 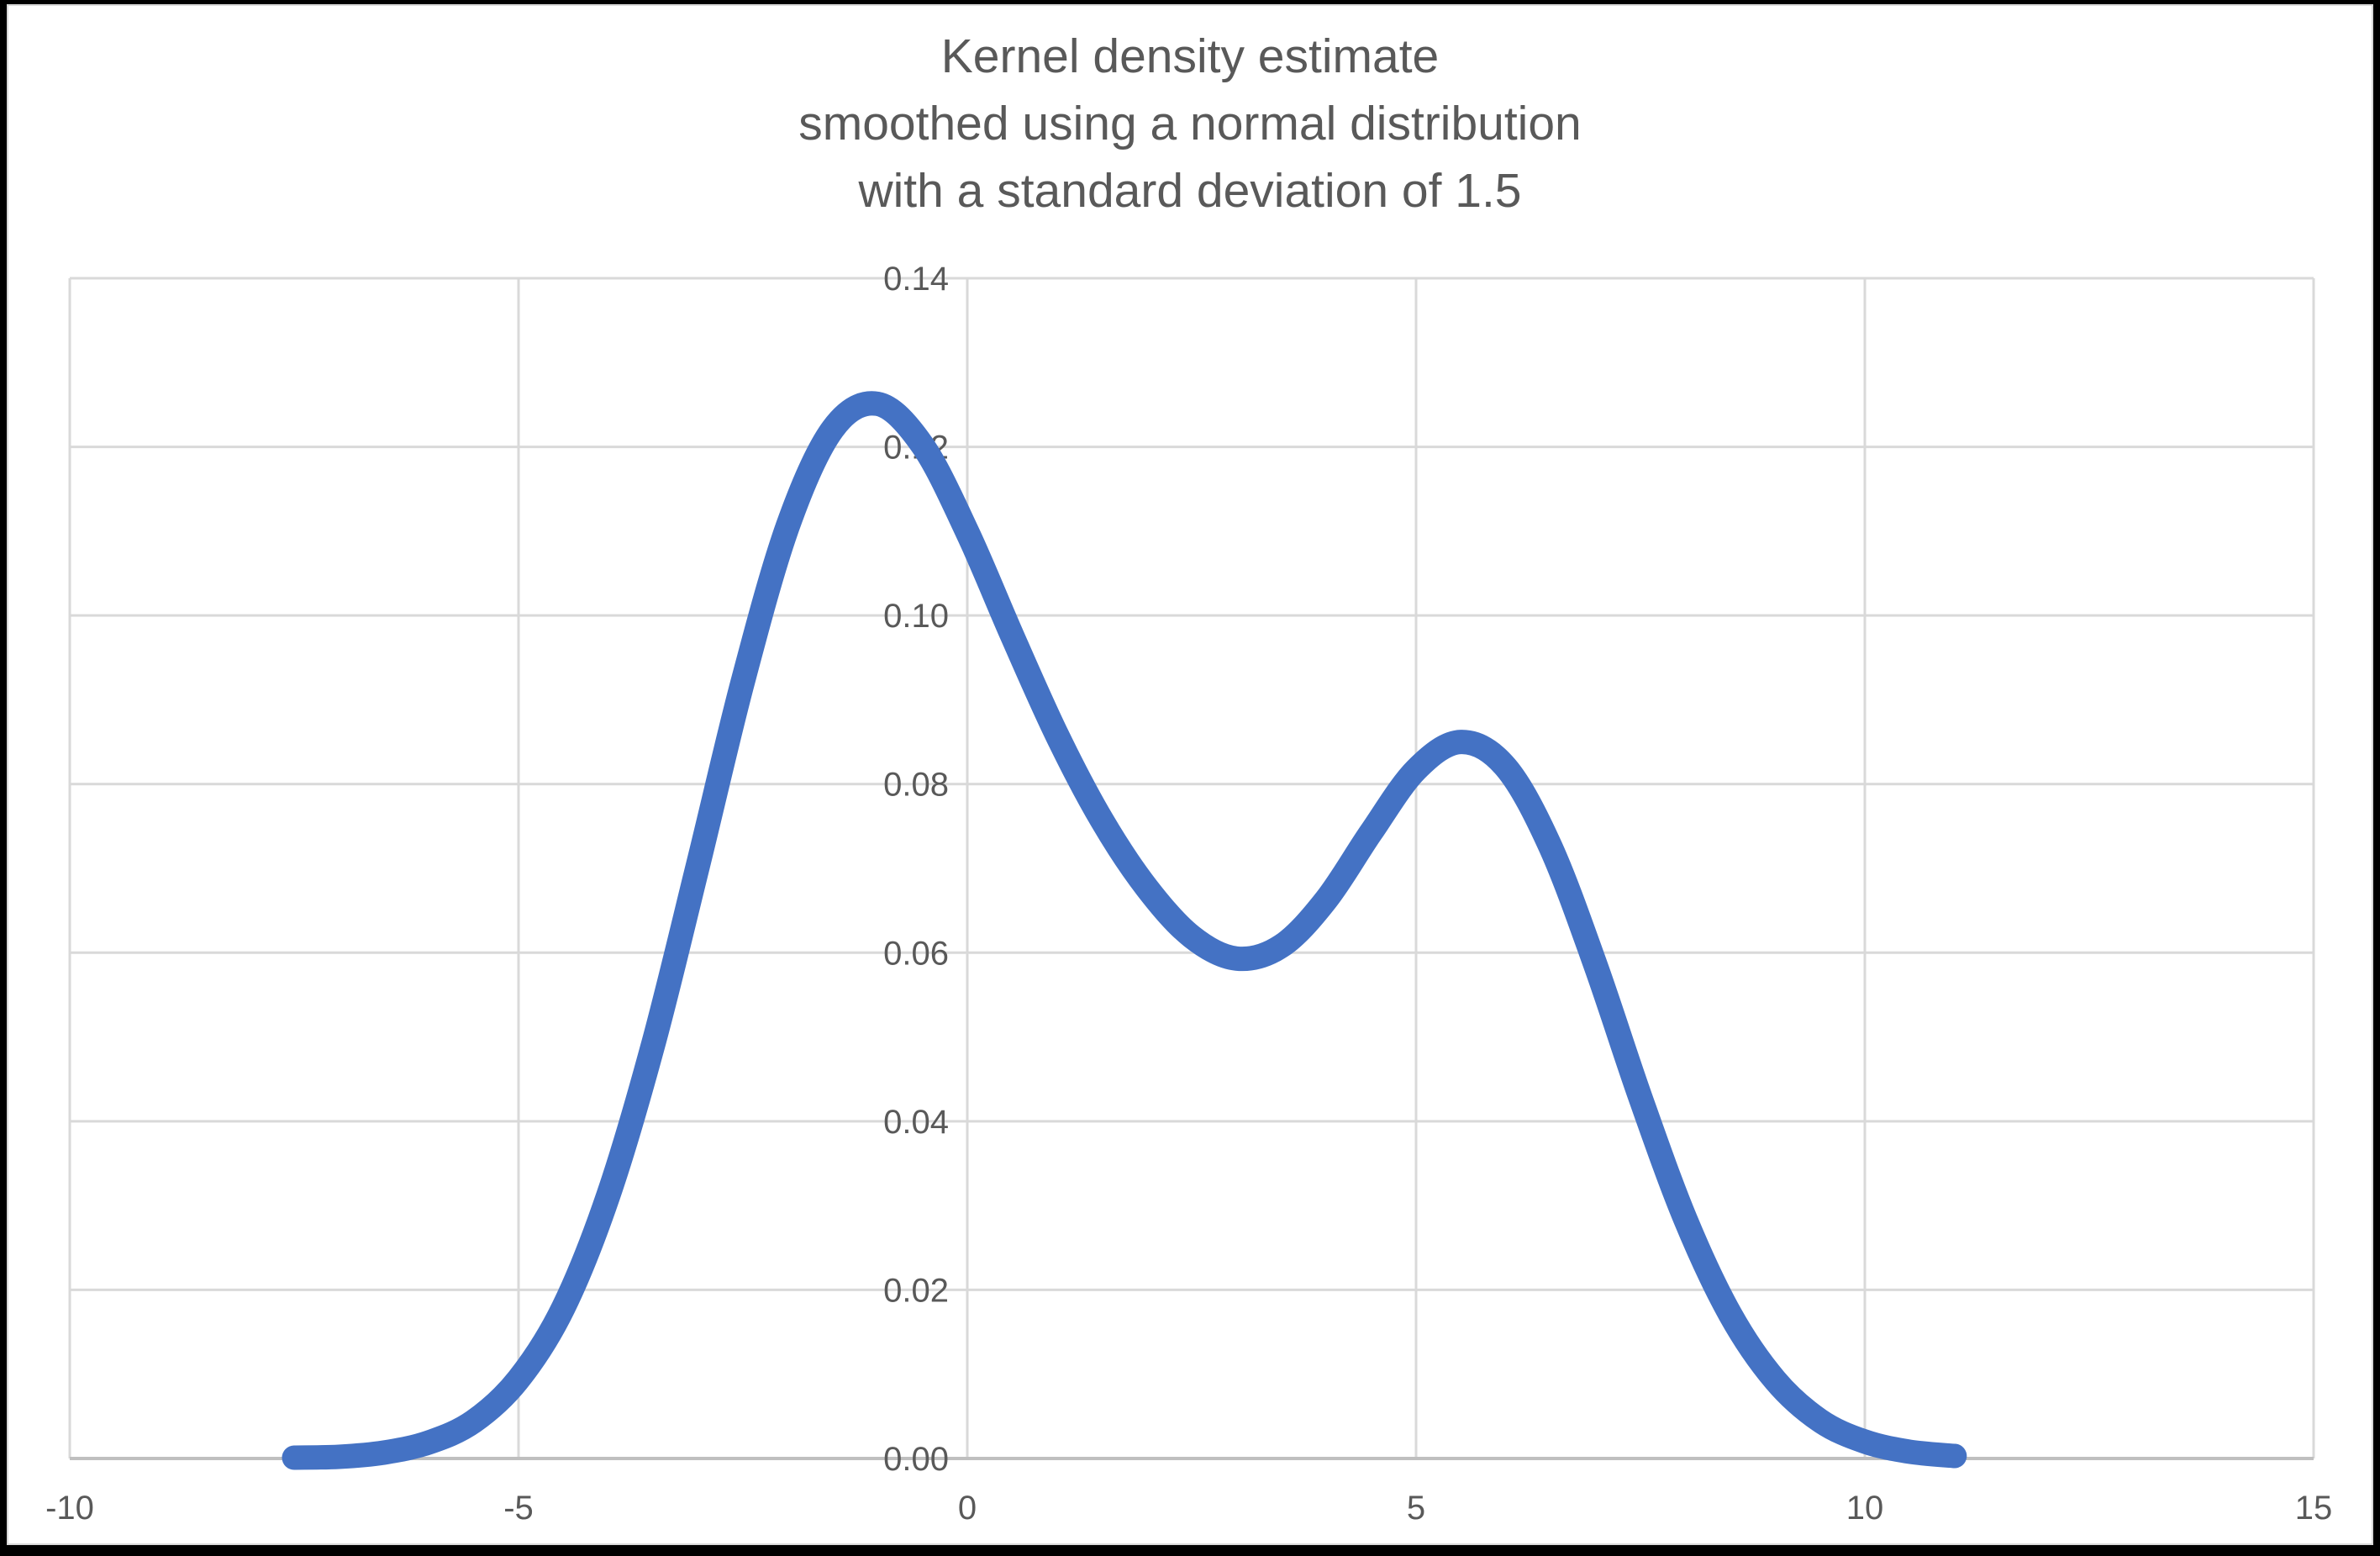 I want to click on x-tick-label: -5, so click(x=518, y=1508).